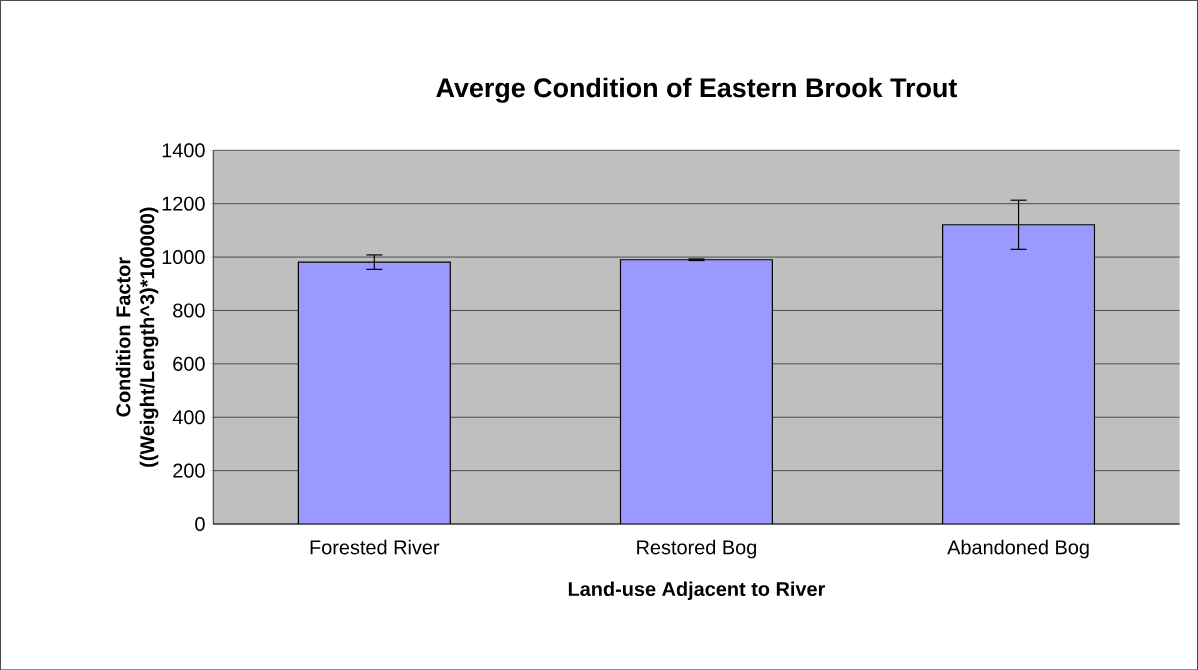 The height and width of the screenshot is (670, 1198). I want to click on x-tick-label: Abandoned Bog, so click(1018, 549).